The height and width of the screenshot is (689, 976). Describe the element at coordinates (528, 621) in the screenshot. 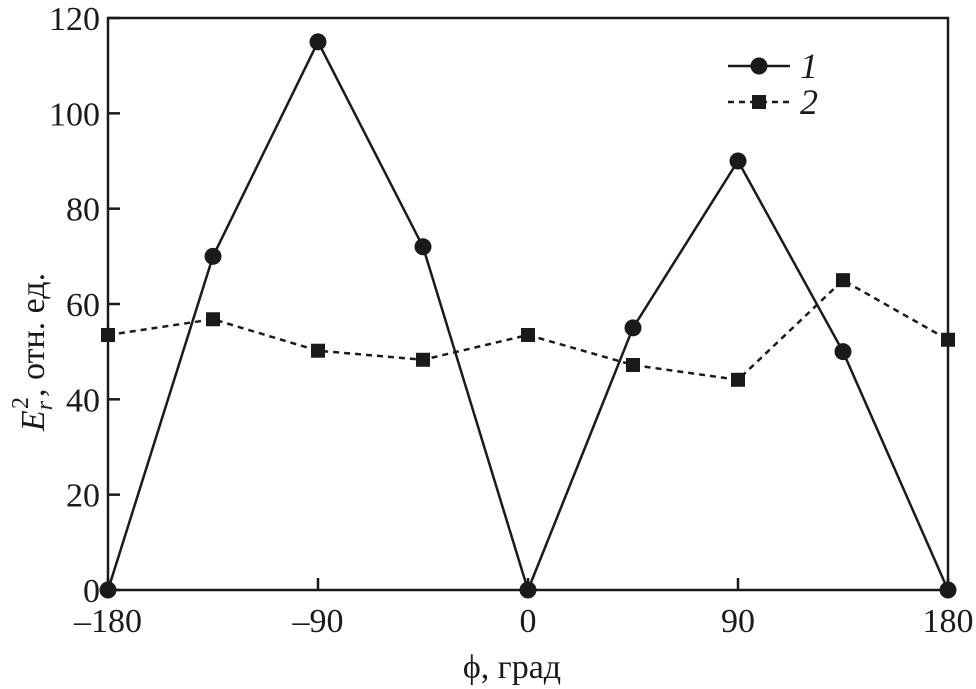

I see `x-tick-label: 0` at that location.